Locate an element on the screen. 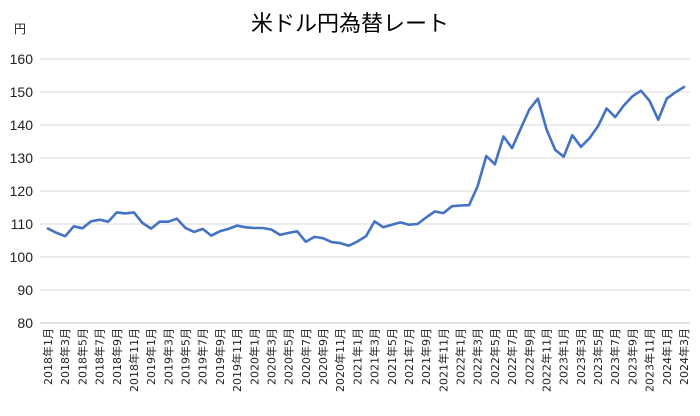 Image resolution: width=700 pixels, height=416 pixels. x-tick-label: 2018年5月 is located at coordinates (82, 356).